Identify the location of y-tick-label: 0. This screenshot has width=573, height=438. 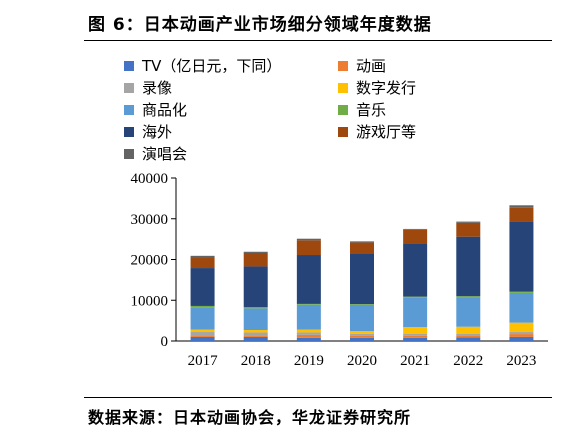
(165, 342).